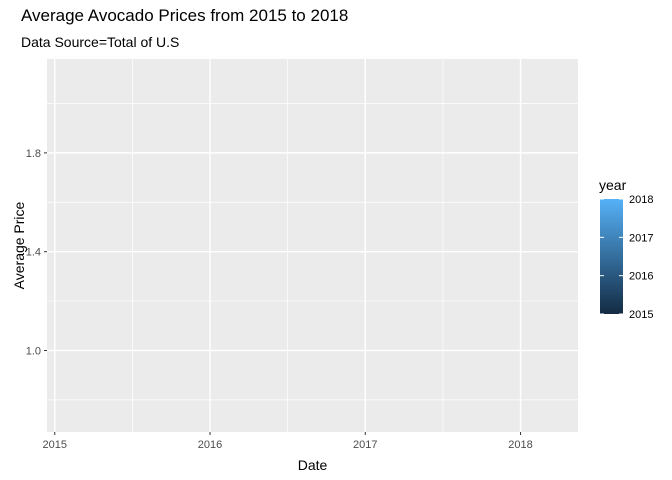 The width and height of the screenshot is (672, 480). Describe the element at coordinates (55, 445) in the screenshot. I see `x-tick-label: 2015` at that location.